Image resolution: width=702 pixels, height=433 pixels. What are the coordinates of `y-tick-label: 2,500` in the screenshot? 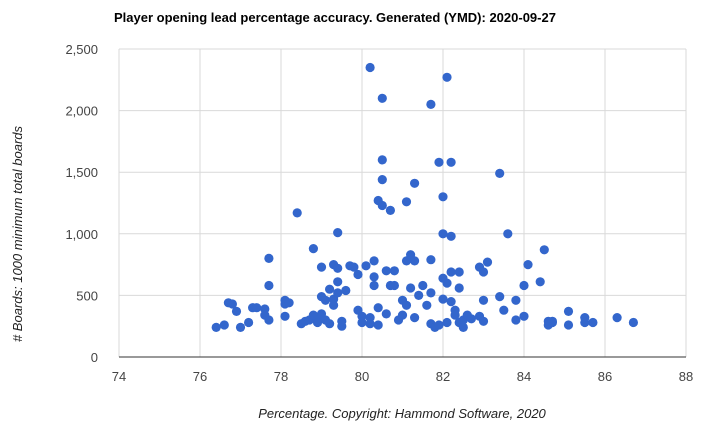 It's located at (81, 49).